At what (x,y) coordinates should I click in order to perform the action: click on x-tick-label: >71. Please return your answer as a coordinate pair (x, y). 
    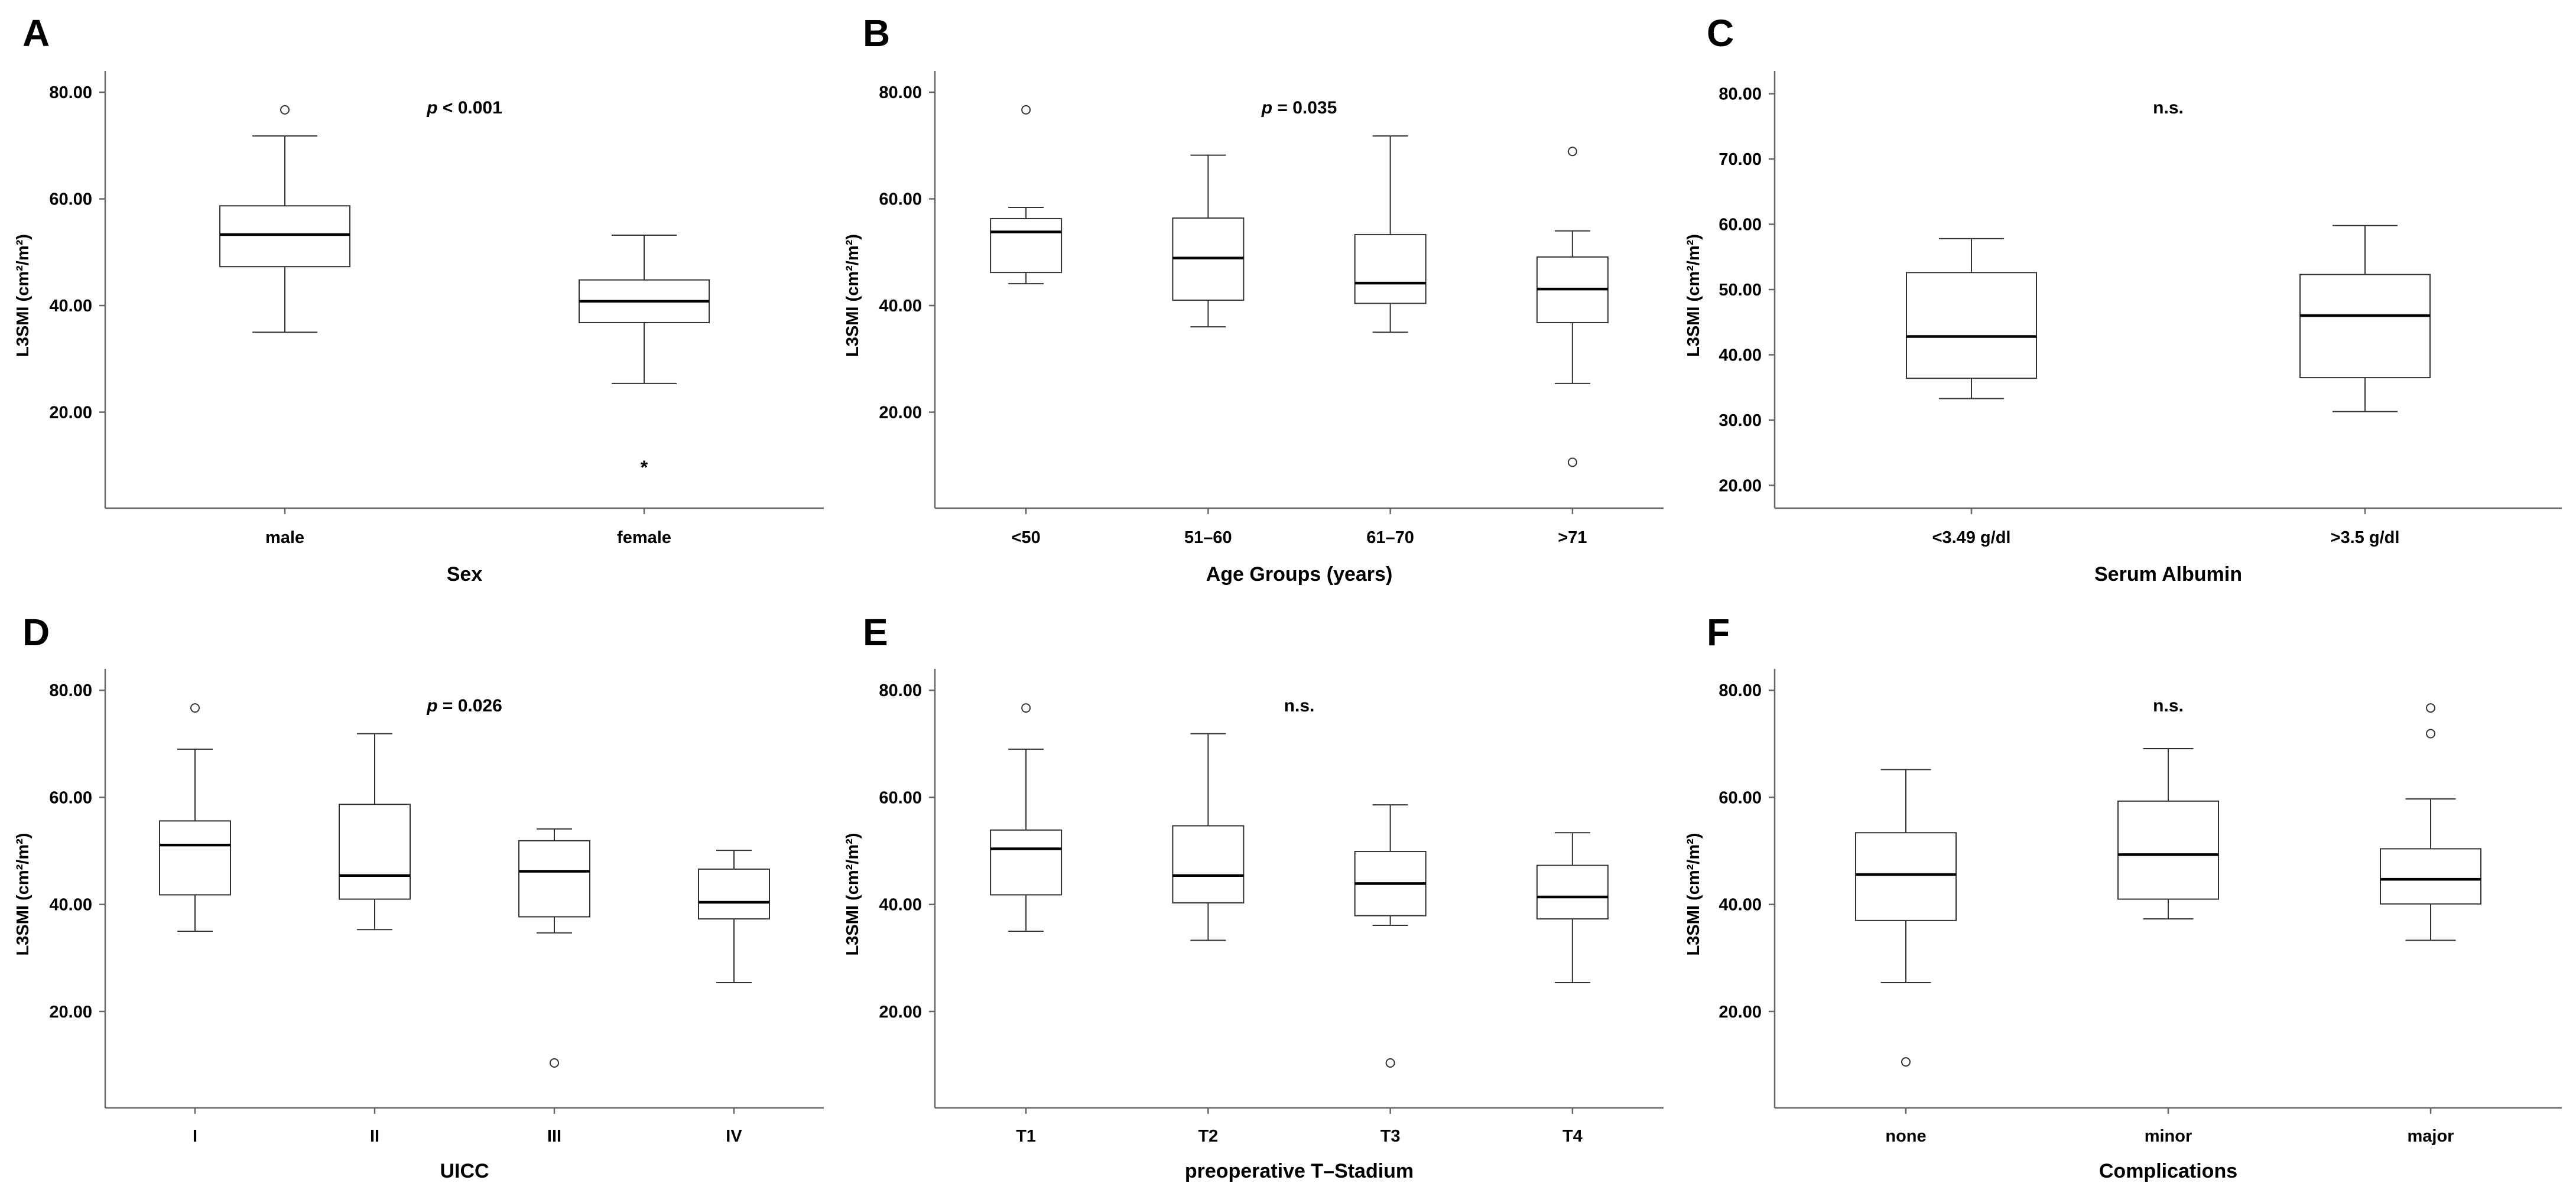
    Looking at the image, I should click on (1572, 537).